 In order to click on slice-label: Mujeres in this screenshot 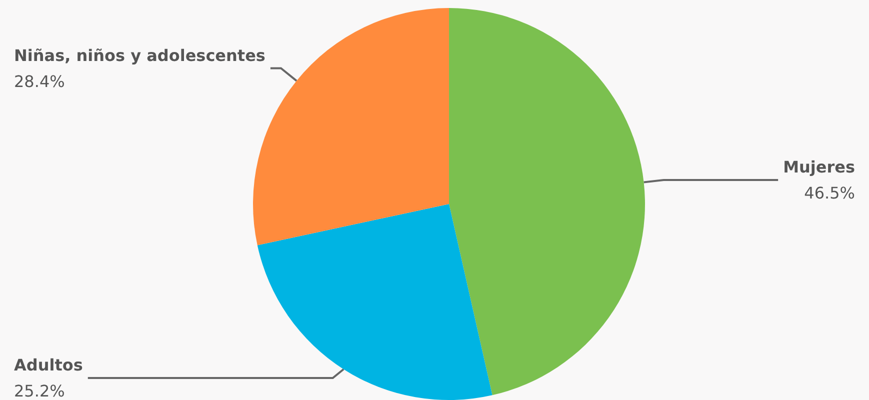, I will do `click(819, 166)`.